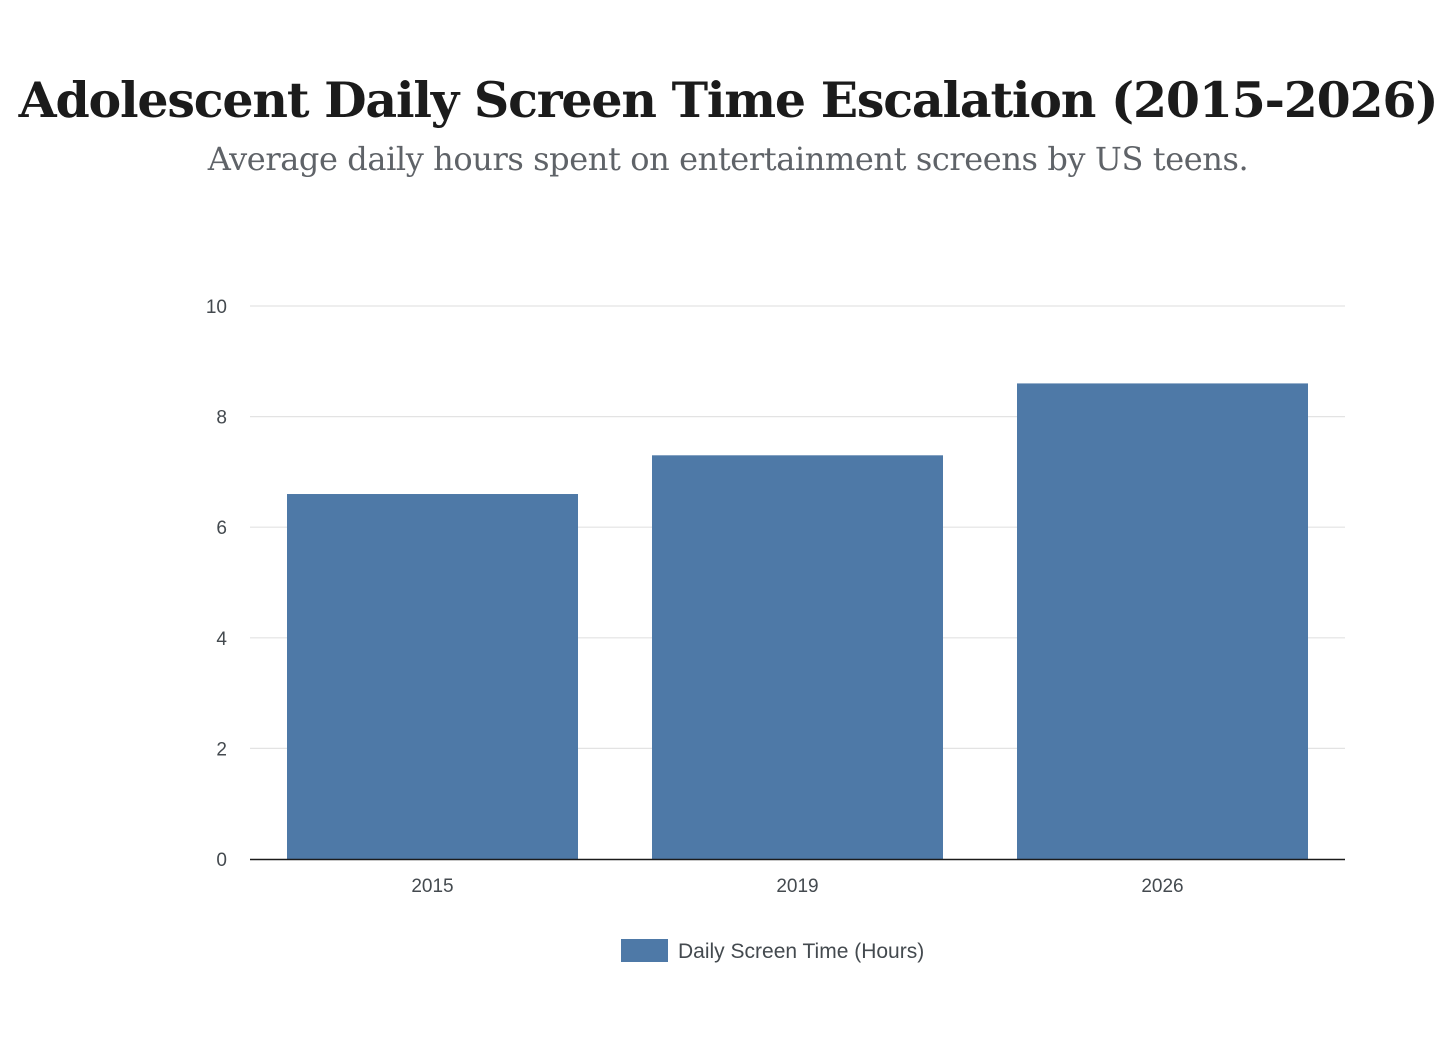  What do you see at coordinates (221, 749) in the screenshot?
I see `y-tick-label: 2` at bounding box center [221, 749].